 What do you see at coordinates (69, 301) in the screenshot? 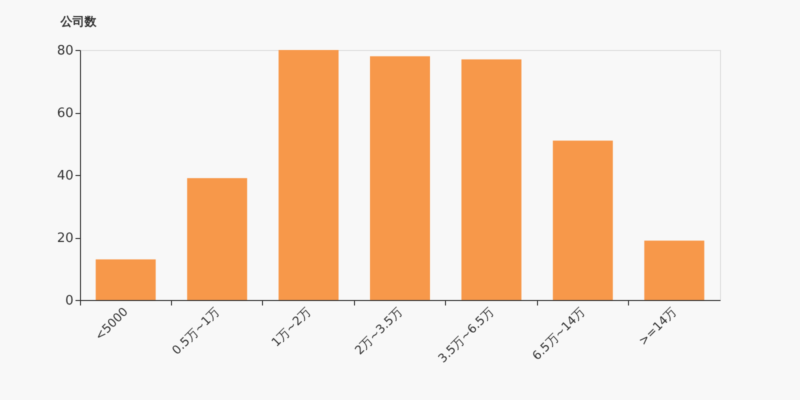
I see `y-tick-label: 0` at bounding box center [69, 301].